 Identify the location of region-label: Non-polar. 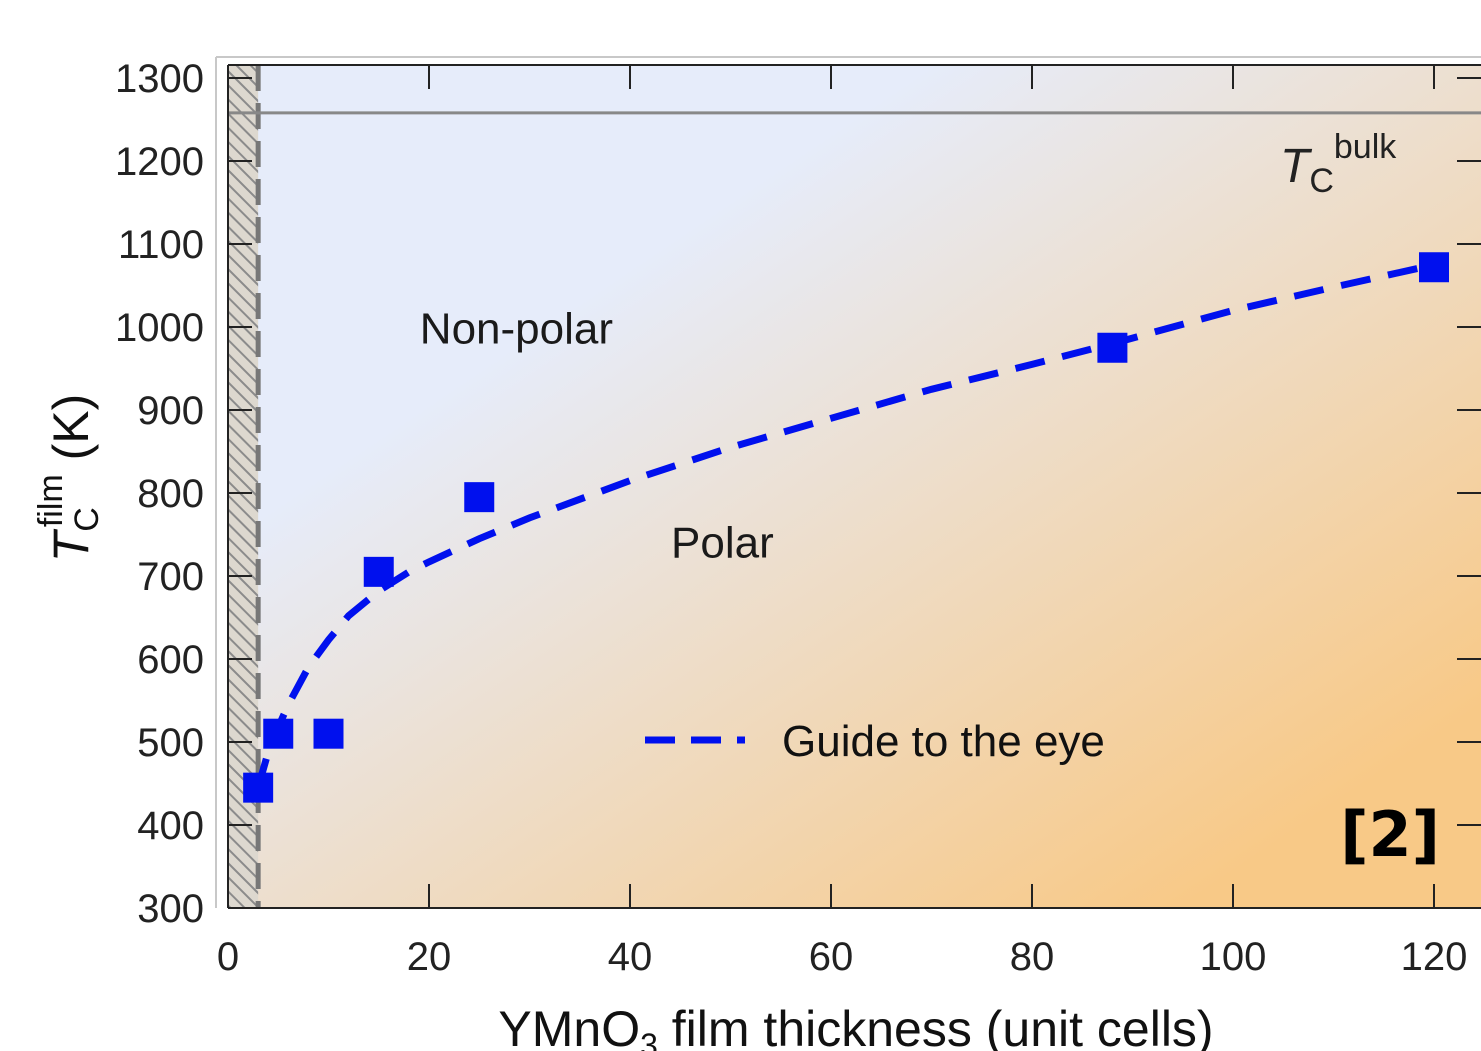
(516, 329).